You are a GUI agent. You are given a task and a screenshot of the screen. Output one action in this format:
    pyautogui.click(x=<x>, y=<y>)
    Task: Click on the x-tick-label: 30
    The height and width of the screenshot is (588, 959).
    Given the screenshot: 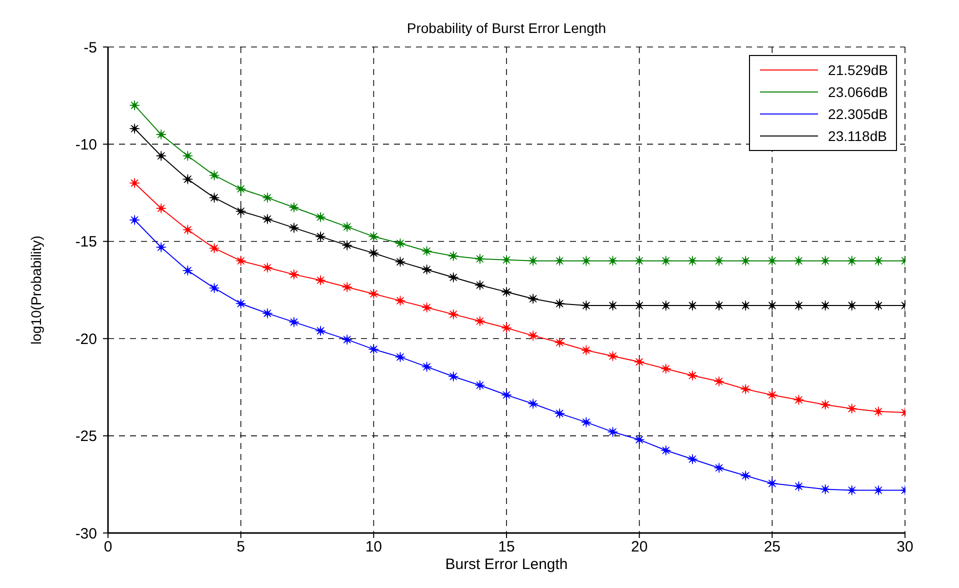 What is the action you would take?
    pyautogui.click(x=905, y=547)
    